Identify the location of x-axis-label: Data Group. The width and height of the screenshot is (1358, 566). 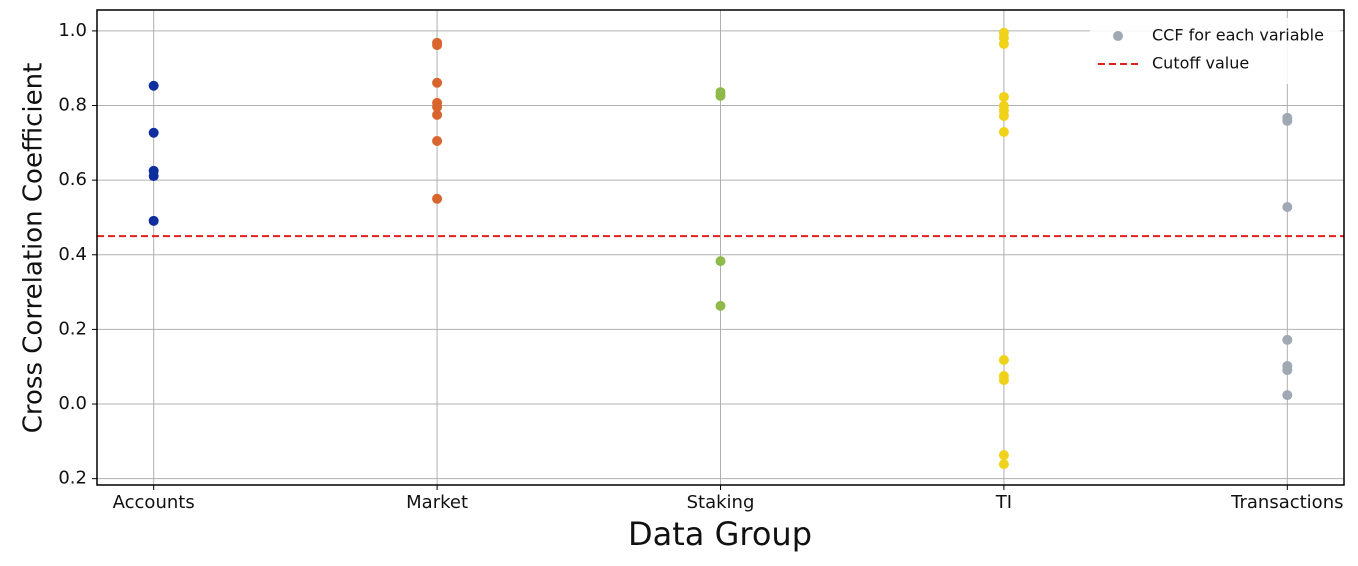
(720, 534).